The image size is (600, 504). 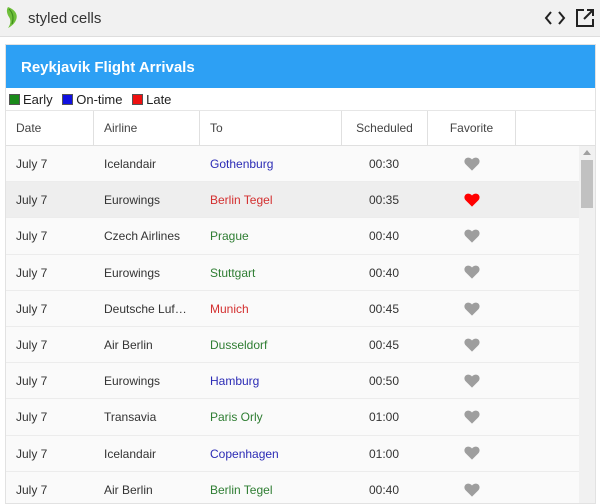 I want to click on legend-label-ontime: On-time, so click(x=99, y=99).